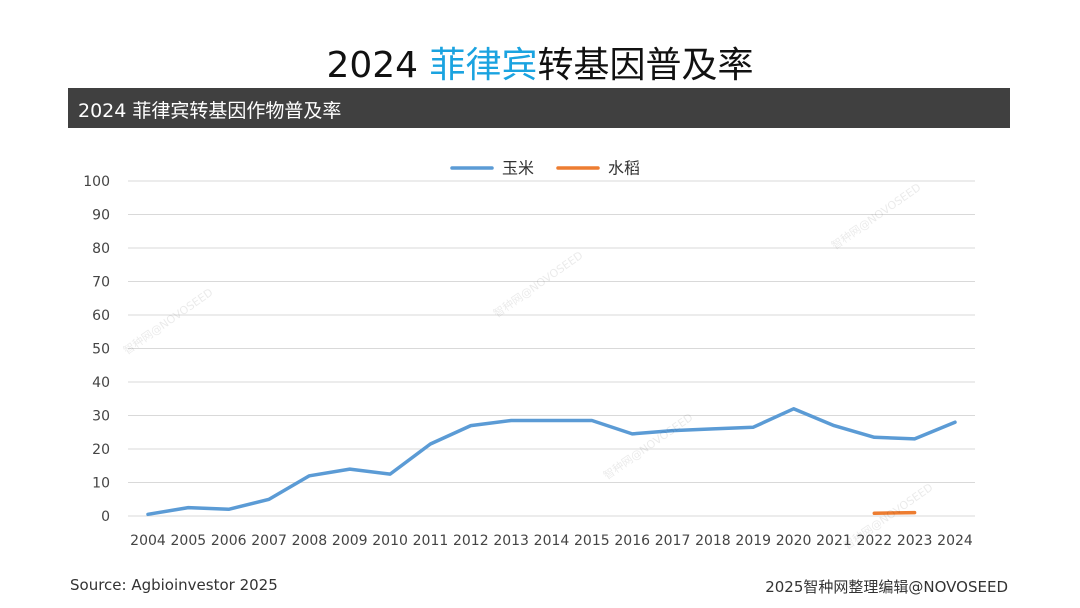 The width and height of the screenshot is (1080, 608). What do you see at coordinates (592, 541) in the screenshot?
I see `x-tick-label: 2015` at bounding box center [592, 541].